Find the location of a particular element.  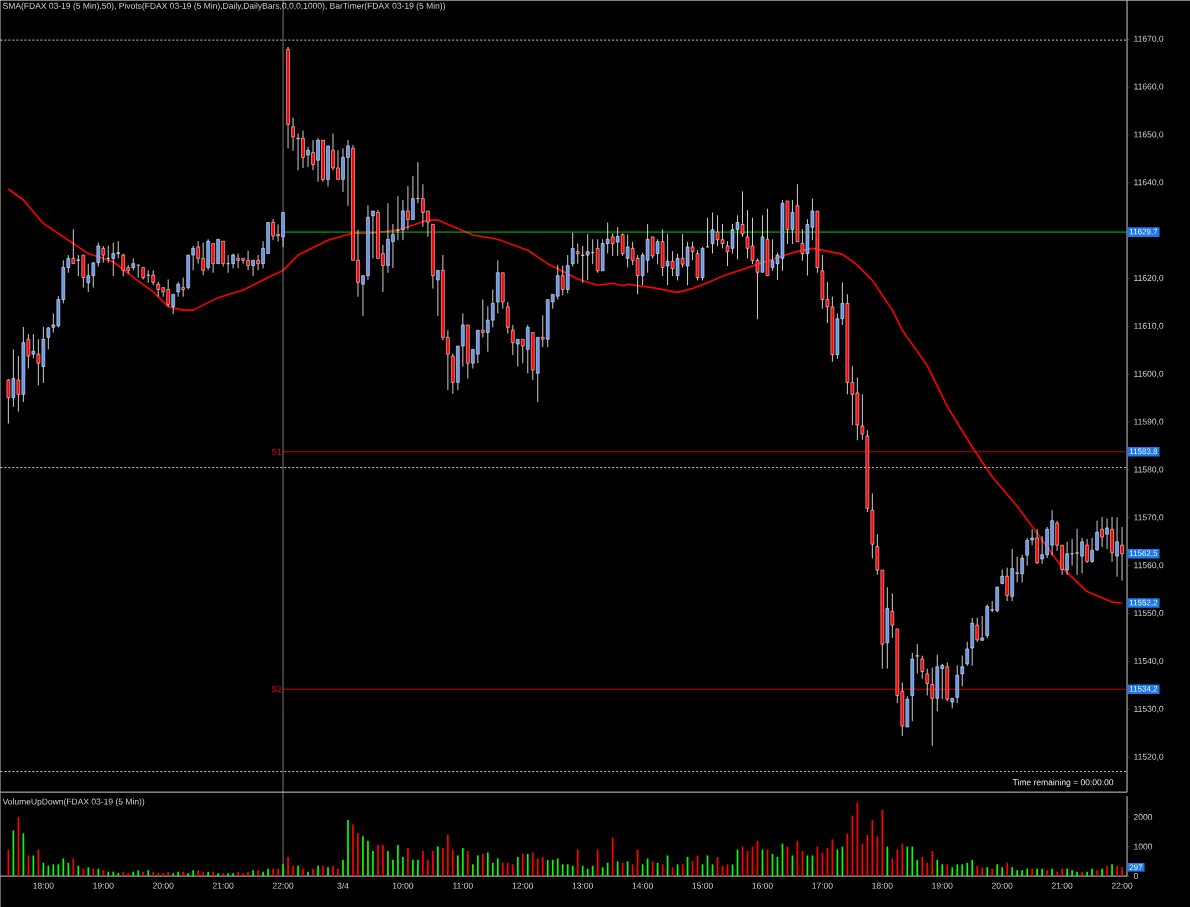

ref-line-label: S2 is located at coordinates (276, 689).